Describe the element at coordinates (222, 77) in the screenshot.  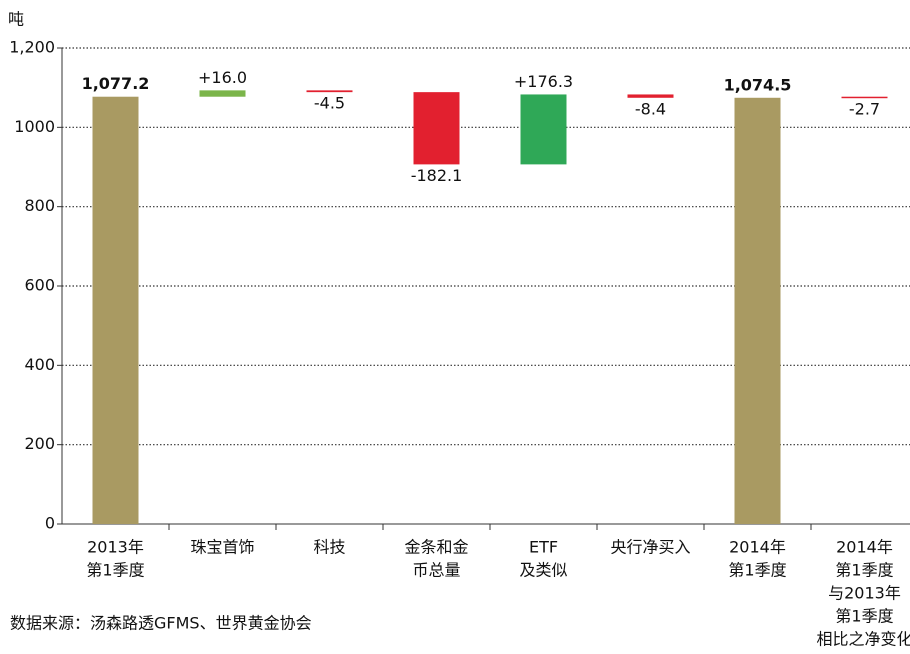
I see `data-label: +16.0` at that location.